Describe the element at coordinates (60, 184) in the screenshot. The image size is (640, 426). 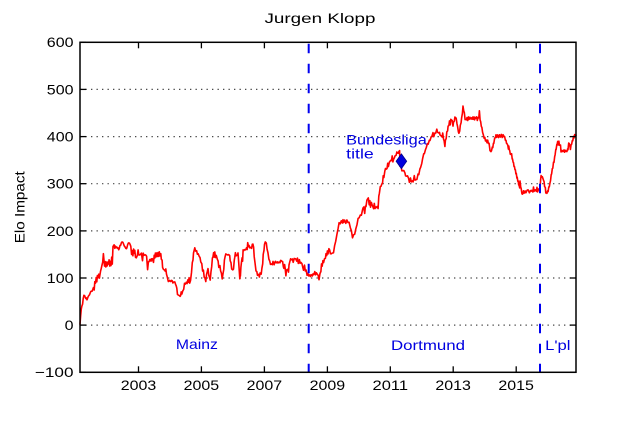
I see `svg-text: 300` at that location.